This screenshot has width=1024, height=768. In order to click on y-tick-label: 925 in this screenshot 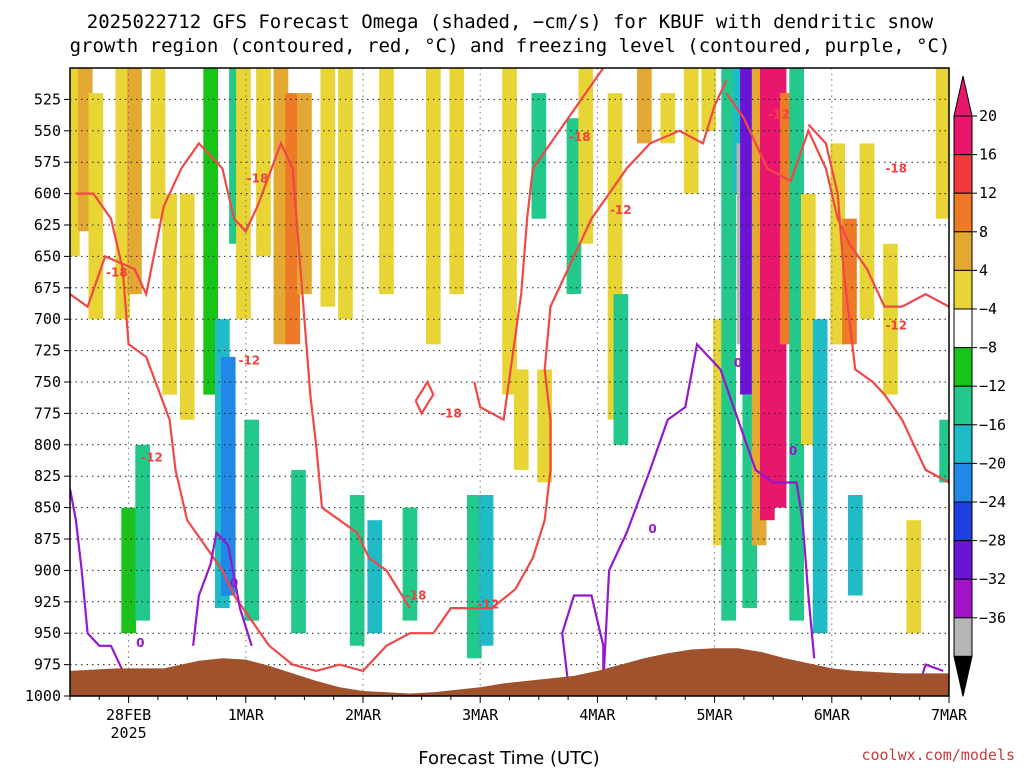, I will do `click(47, 602)`.